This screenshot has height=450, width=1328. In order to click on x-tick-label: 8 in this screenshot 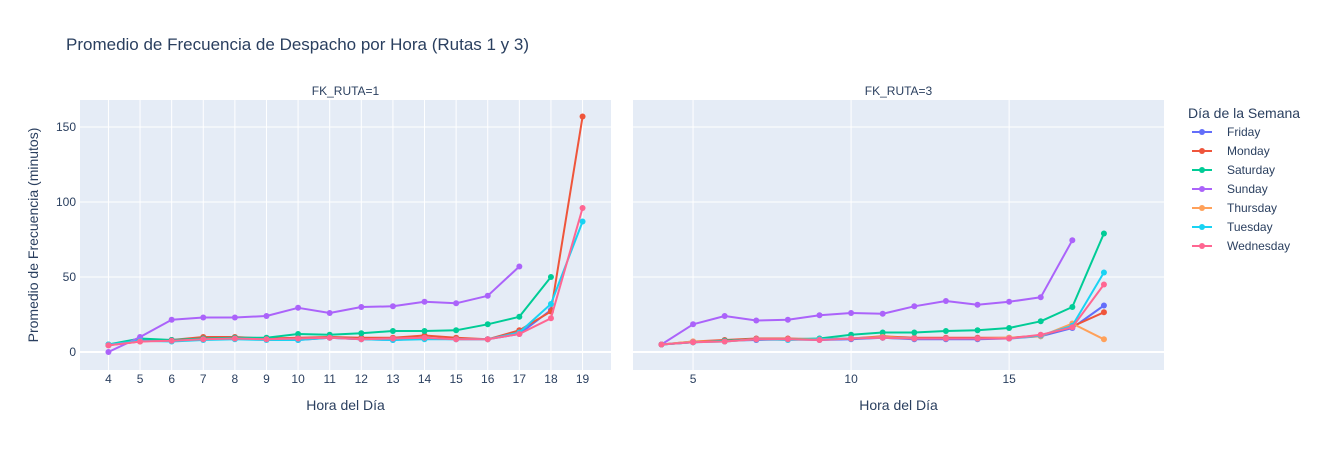, I will do `click(235, 379)`.